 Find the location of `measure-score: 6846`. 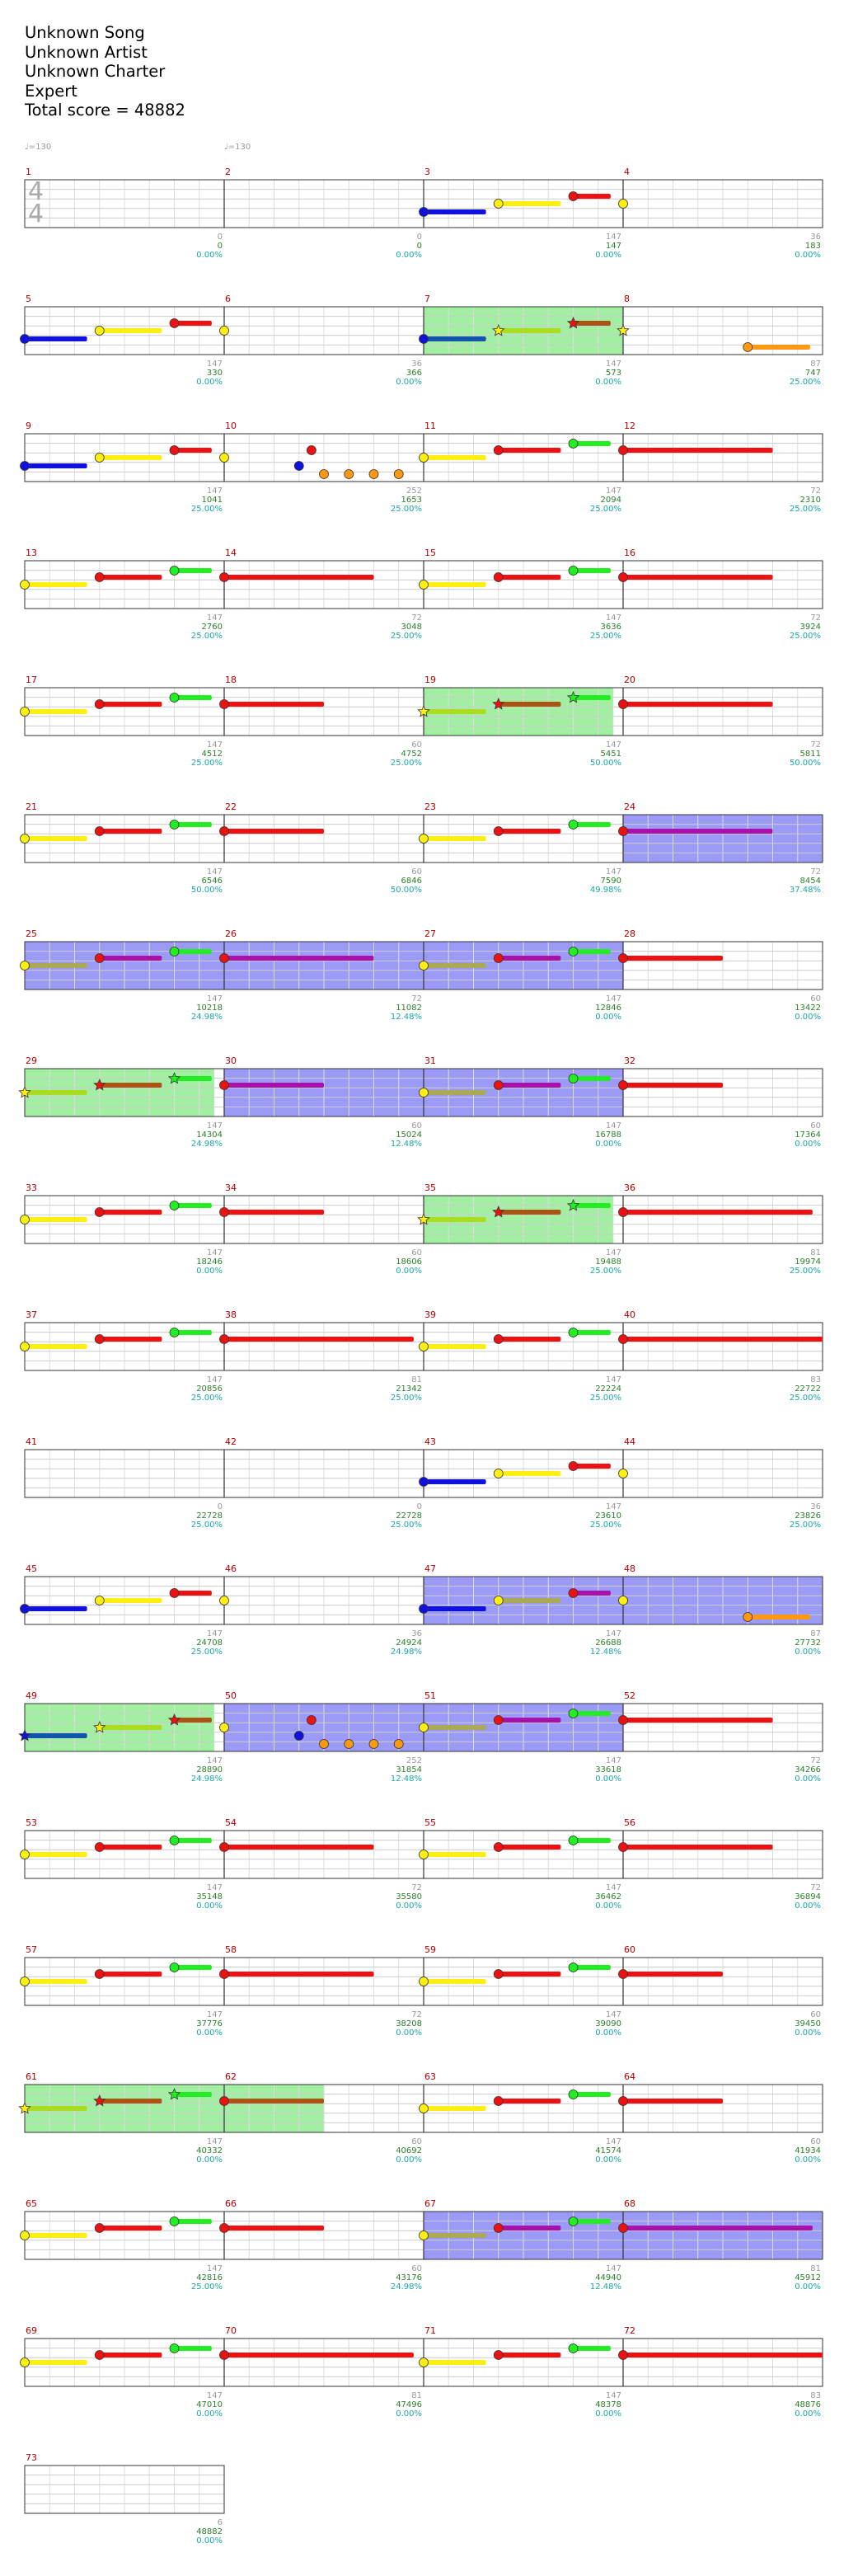

measure-score: 6846 is located at coordinates (411, 881).